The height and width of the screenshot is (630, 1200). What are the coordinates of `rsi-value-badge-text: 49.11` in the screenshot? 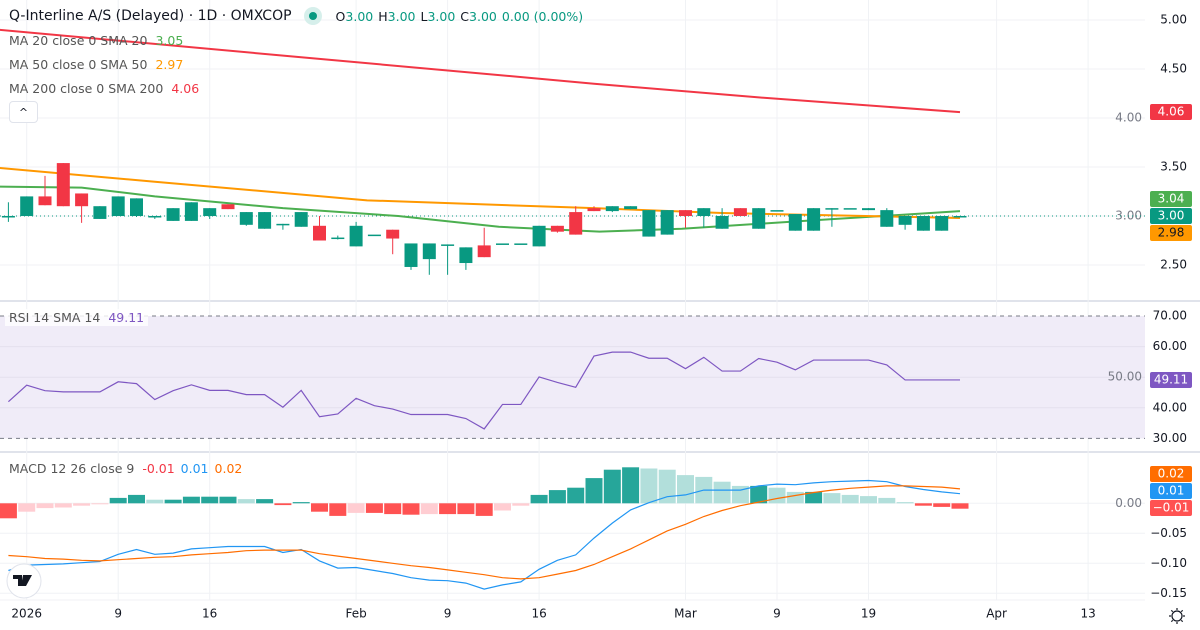 It's located at (1171, 380).